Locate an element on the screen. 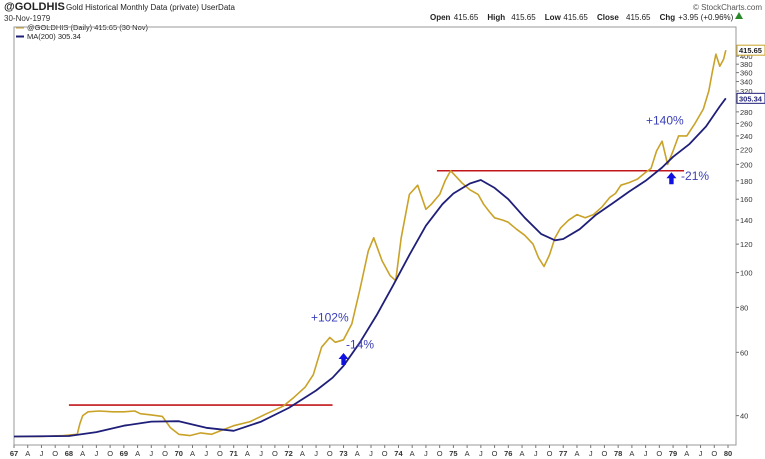 The height and width of the screenshot is (459, 765). y-tick-label: 140 is located at coordinates (746, 220).